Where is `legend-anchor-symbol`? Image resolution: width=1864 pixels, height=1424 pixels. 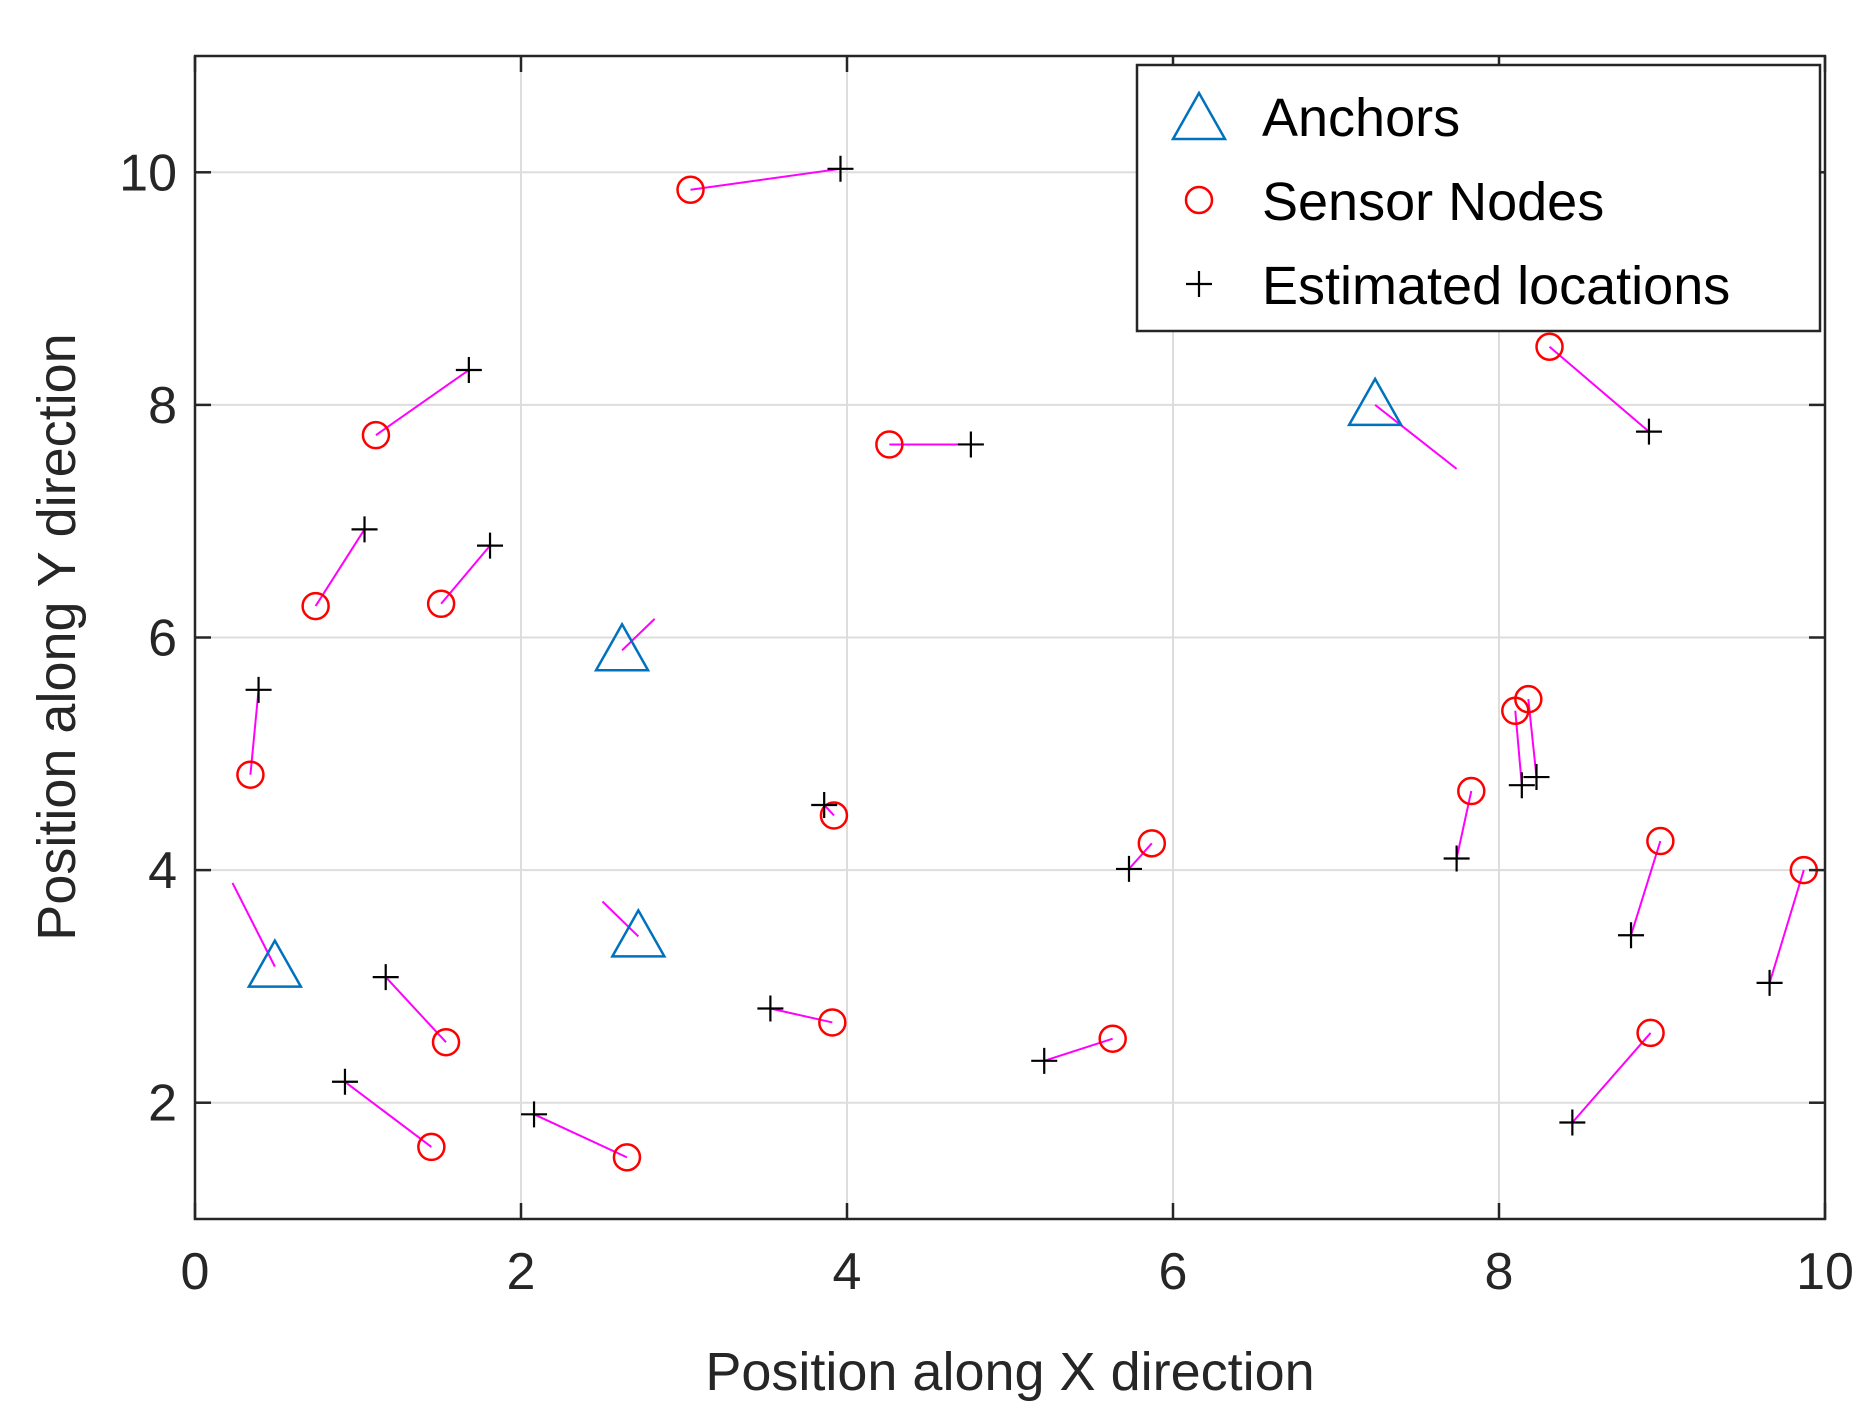 legend-anchor-symbol is located at coordinates (1199, 115).